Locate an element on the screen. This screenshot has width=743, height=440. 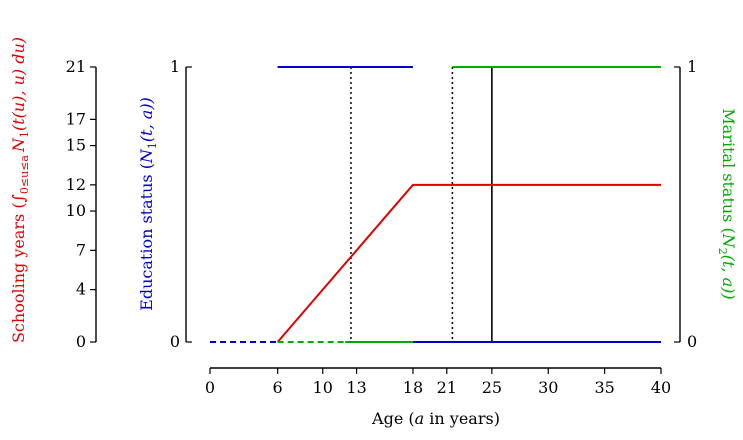
schooling-tick-label: 15 is located at coordinates (76, 145).